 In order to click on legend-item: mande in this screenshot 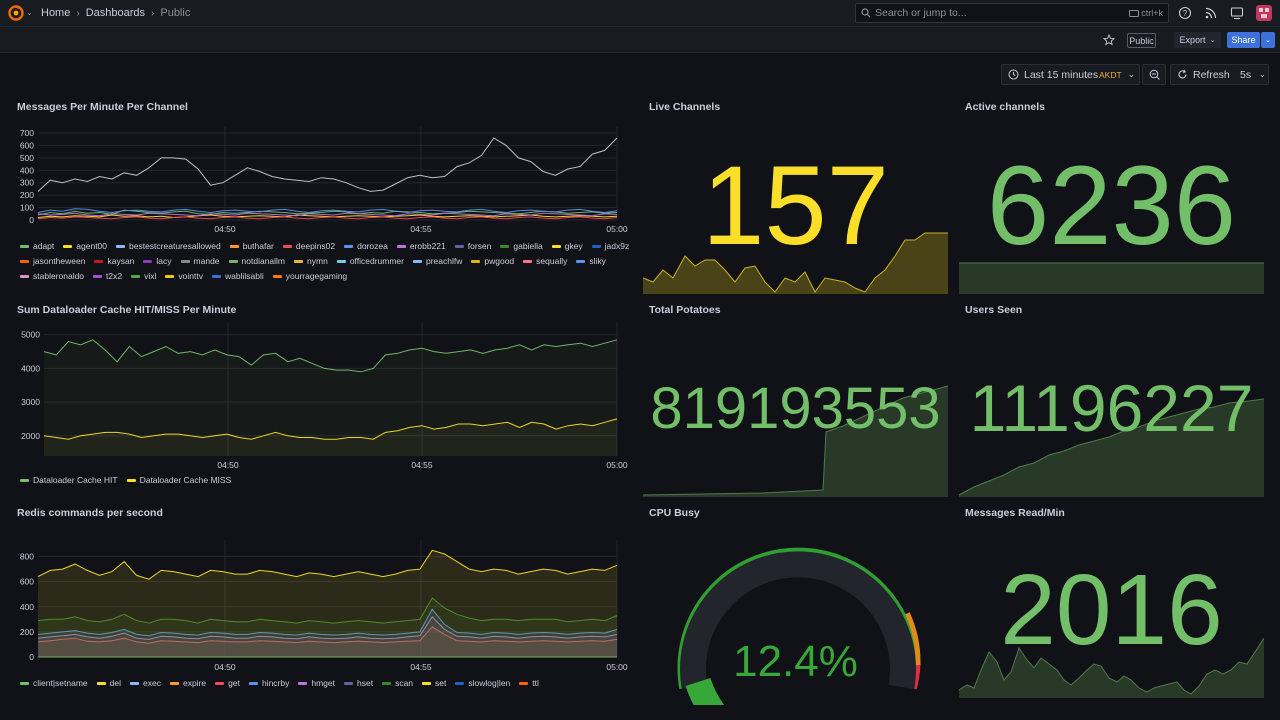, I will do `click(200, 261)`.